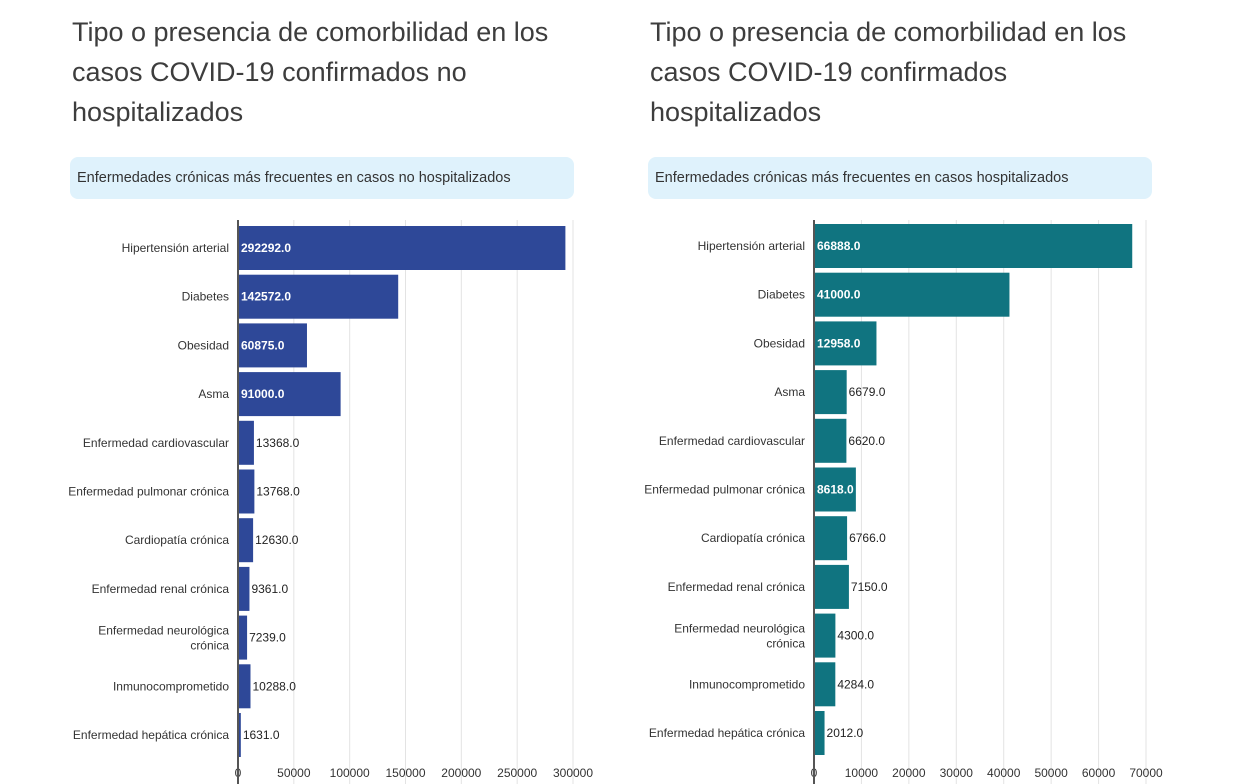 The height and width of the screenshot is (784, 1258). What do you see at coordinates (278, 443) in the screenshot?
I see `data-label: 13368.0` at bounding box center [278, 443].